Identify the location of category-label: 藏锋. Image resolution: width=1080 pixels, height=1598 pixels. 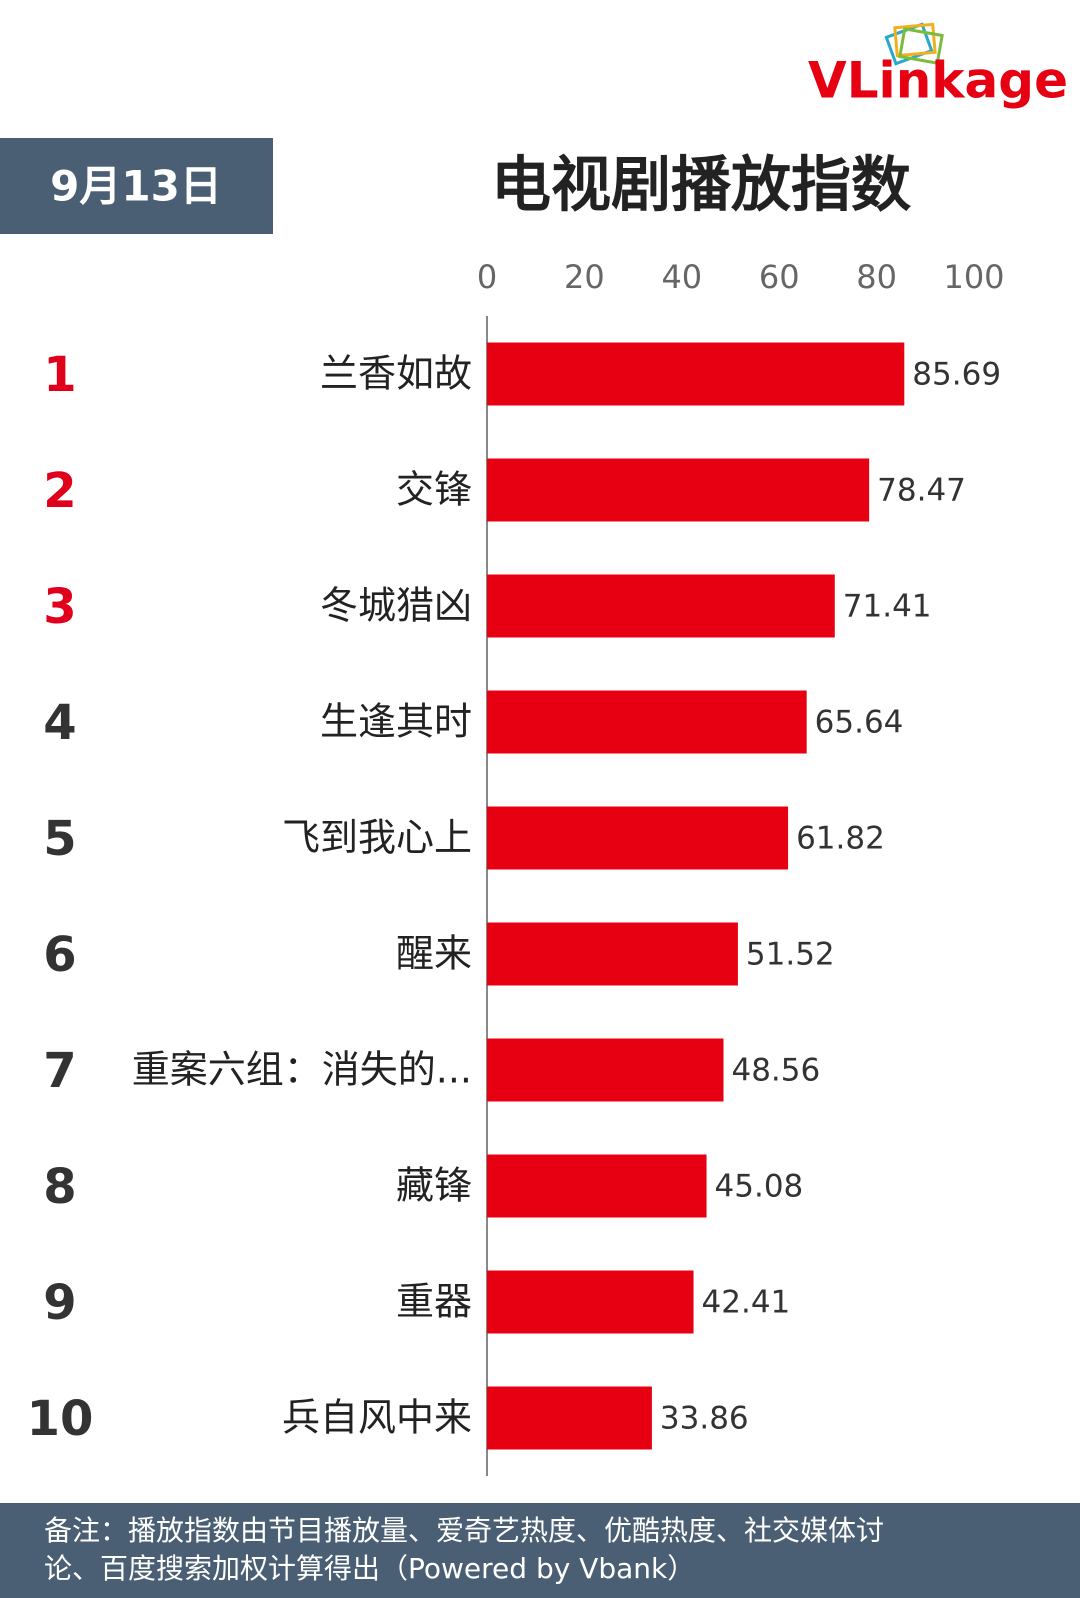
(434, 1186).